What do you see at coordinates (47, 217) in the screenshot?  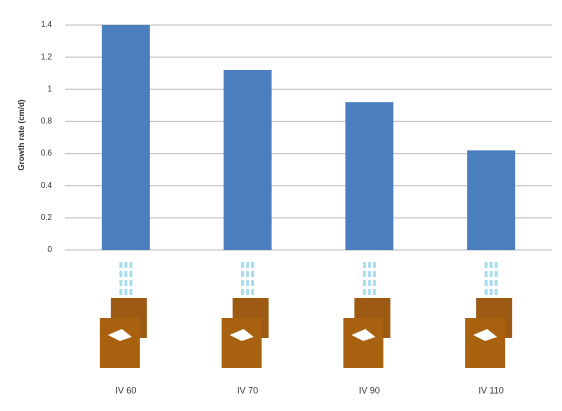 I see `y-tick-label: 0.2` at bounding box center [47, 217].